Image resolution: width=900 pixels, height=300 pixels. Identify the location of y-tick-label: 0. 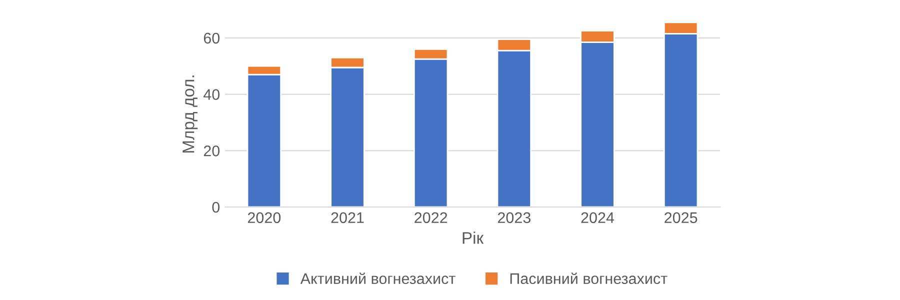
(216, 207).